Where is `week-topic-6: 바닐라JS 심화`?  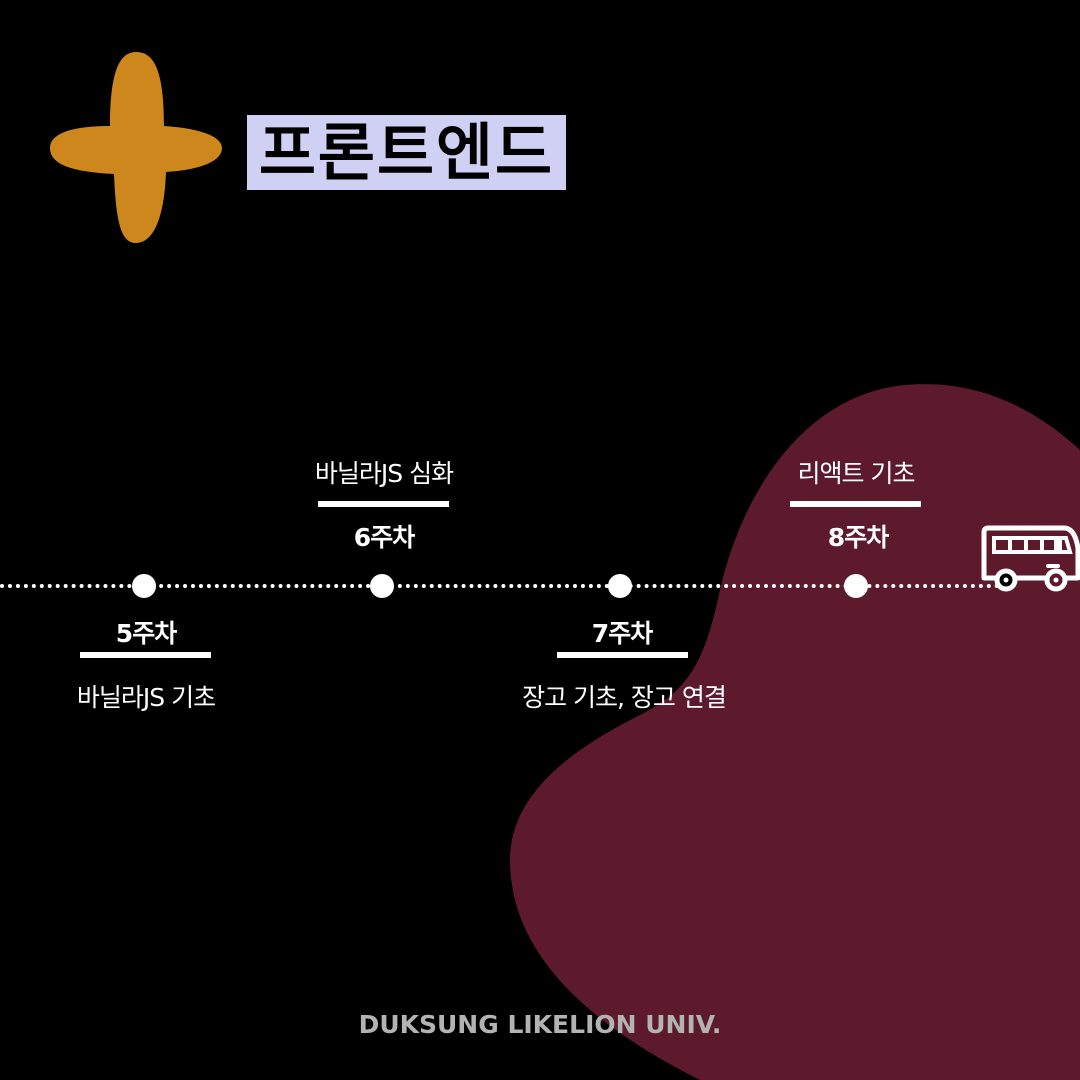 week-topic-6: 바닐라JS 심화 is located at coordinates (384, 473).